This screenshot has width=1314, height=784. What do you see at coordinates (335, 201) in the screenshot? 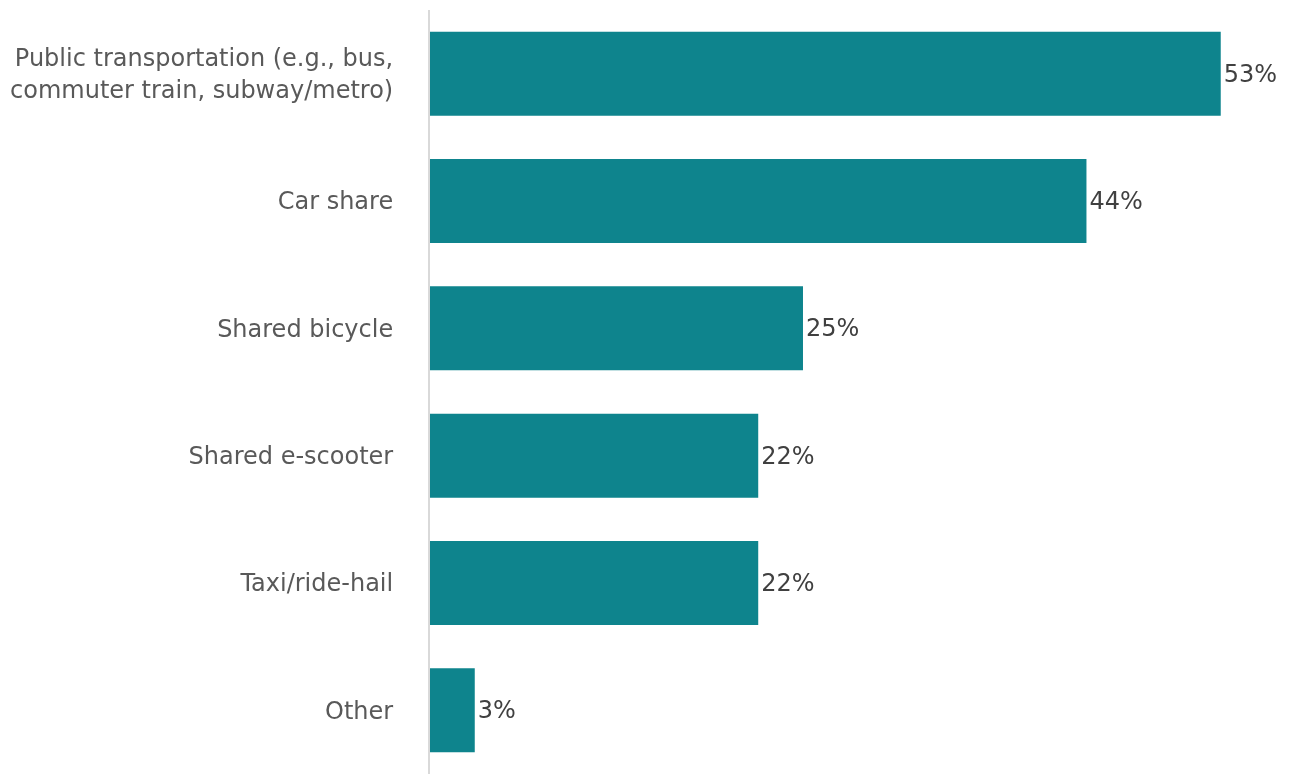
I see `y-tick-label: Car share` at bounding box center [335, 201].